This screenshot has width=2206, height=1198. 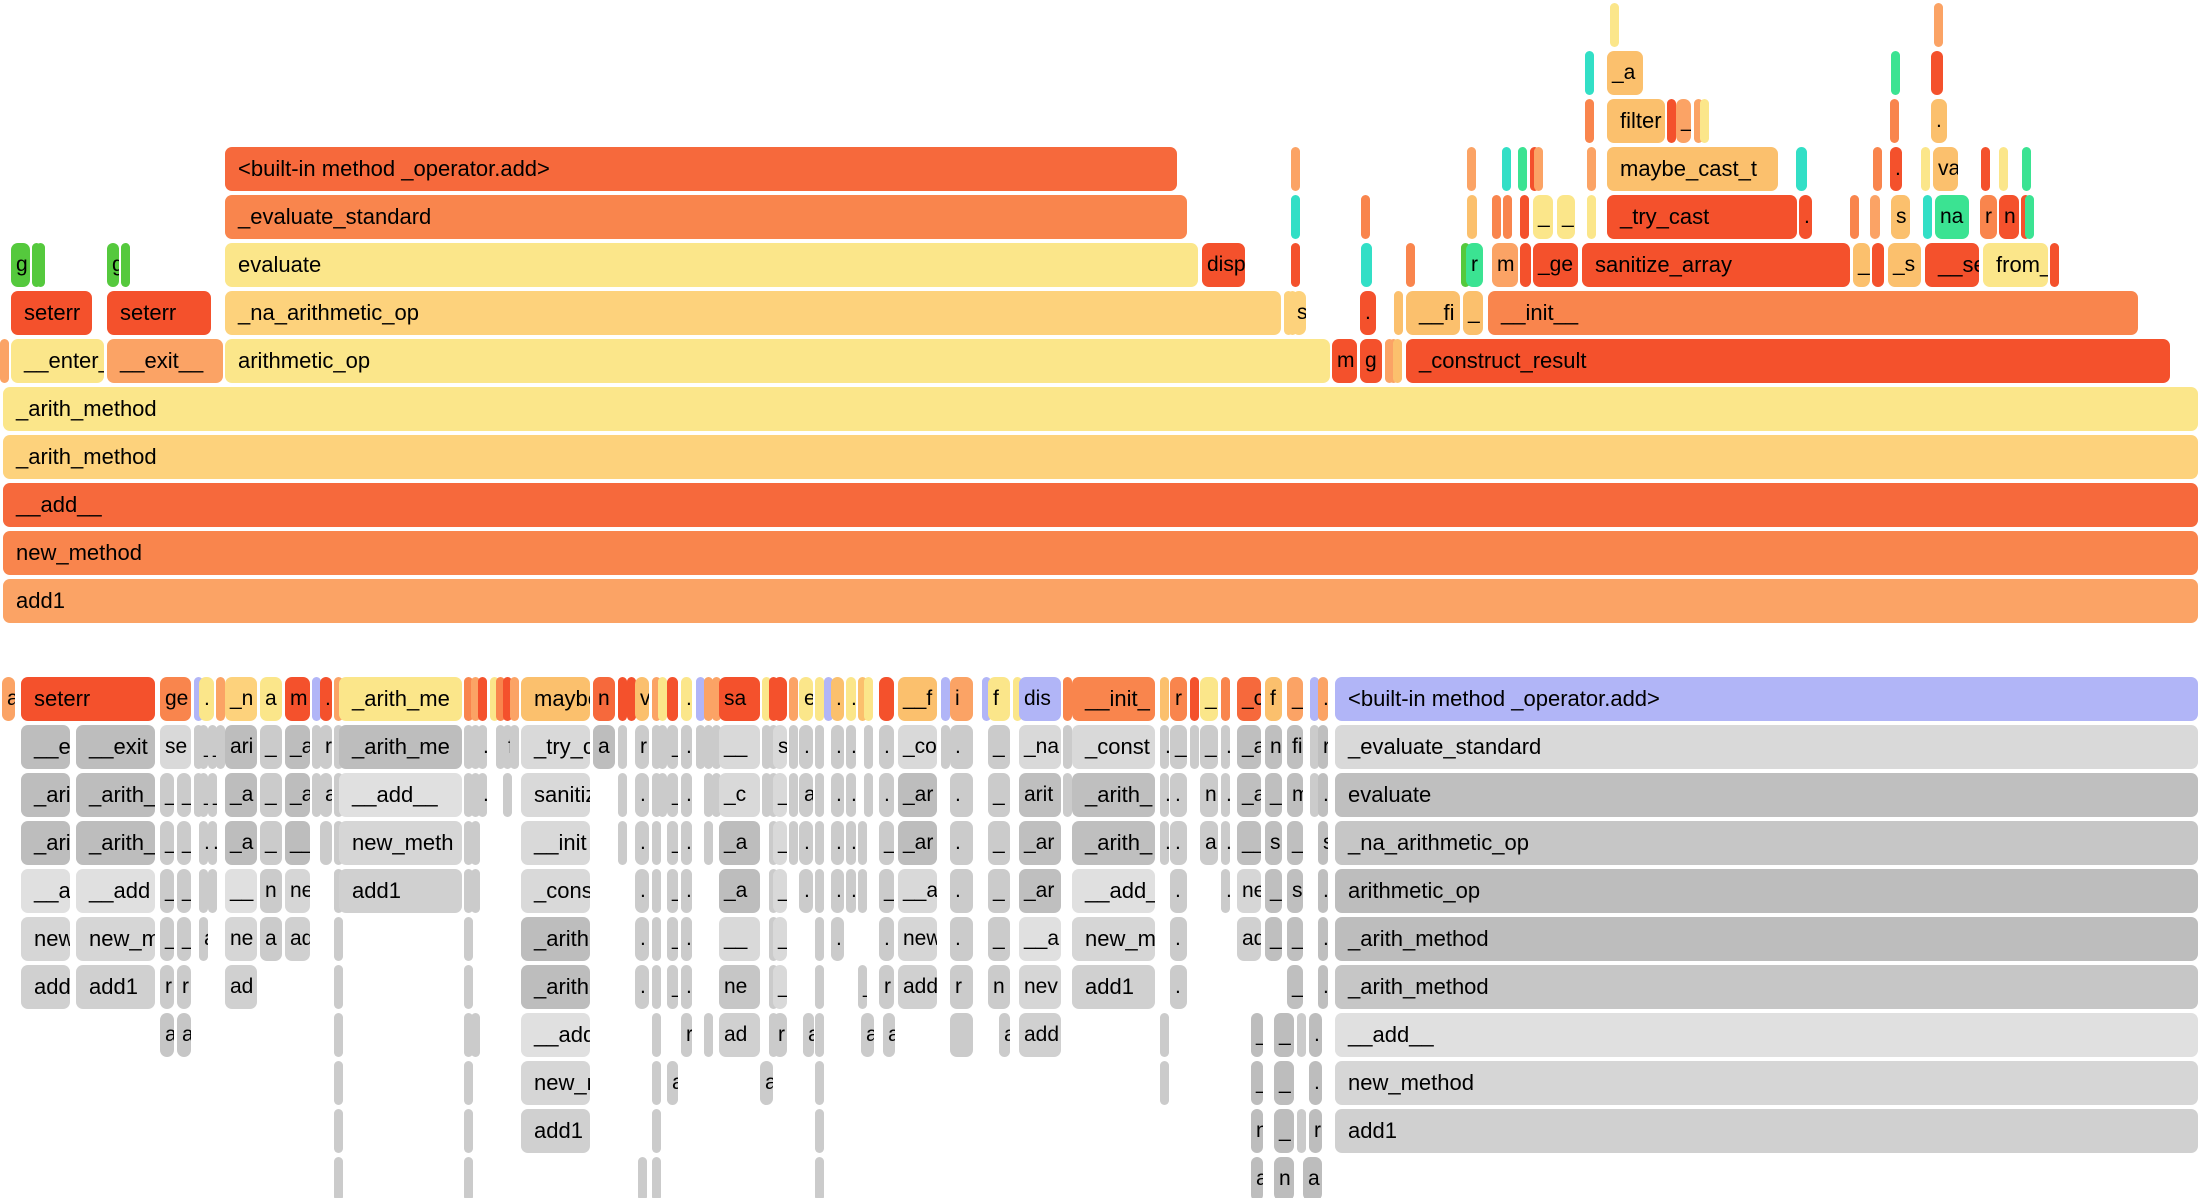 What do you see at coordinates (1766, 891) in the screenshot?
I see `flame-frame: arithmetic_op` at bounding box center [1766, 891].